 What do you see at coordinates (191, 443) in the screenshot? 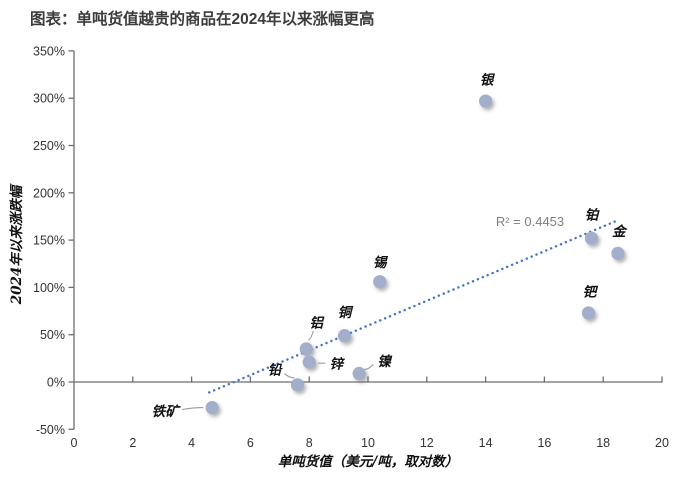
I see `x-tick-label: 4` at bounding box center [191, 443].